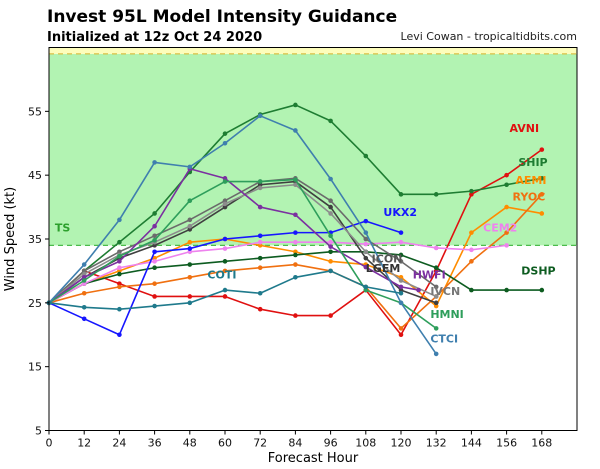  Describe the element at coordinates (506, 443) in the screenshot. I see `x-tick-label: 156` at that location.